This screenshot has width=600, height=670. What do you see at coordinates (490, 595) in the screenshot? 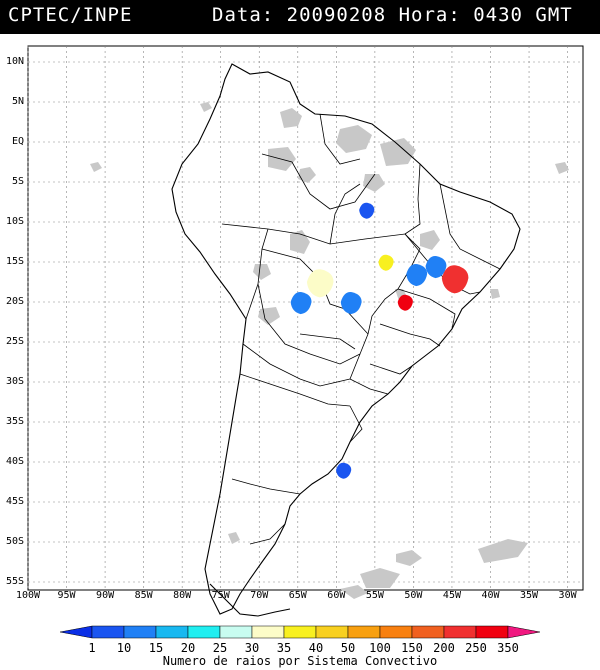
I see `lon-label: 40W` at bounding box center [490, 595].